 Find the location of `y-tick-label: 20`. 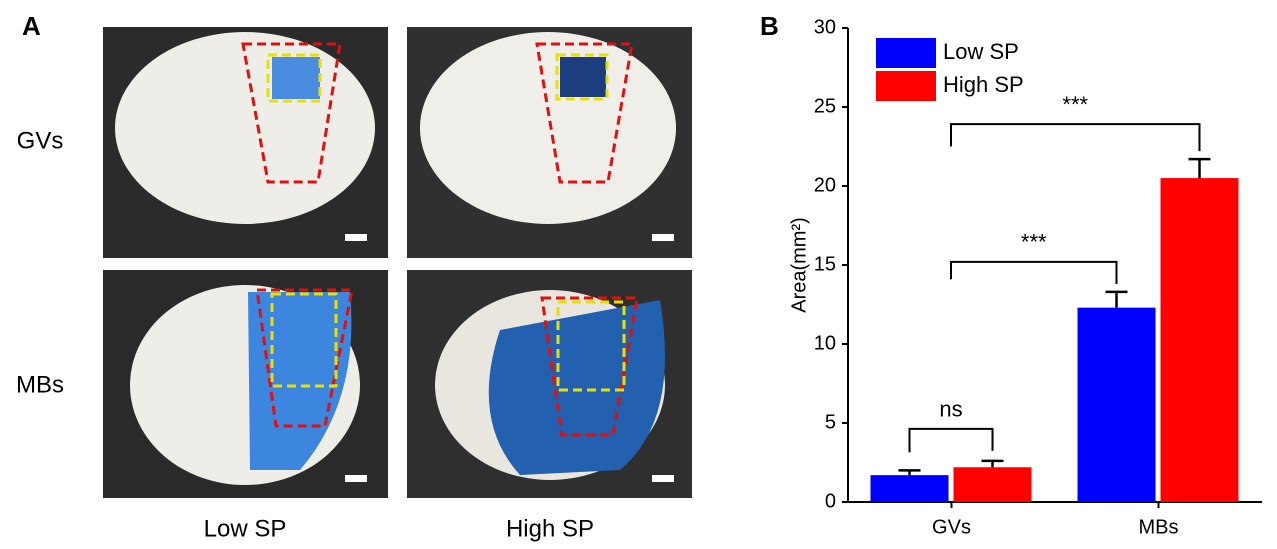

y-tick-label: 20 is located at coordinates (825, 185).